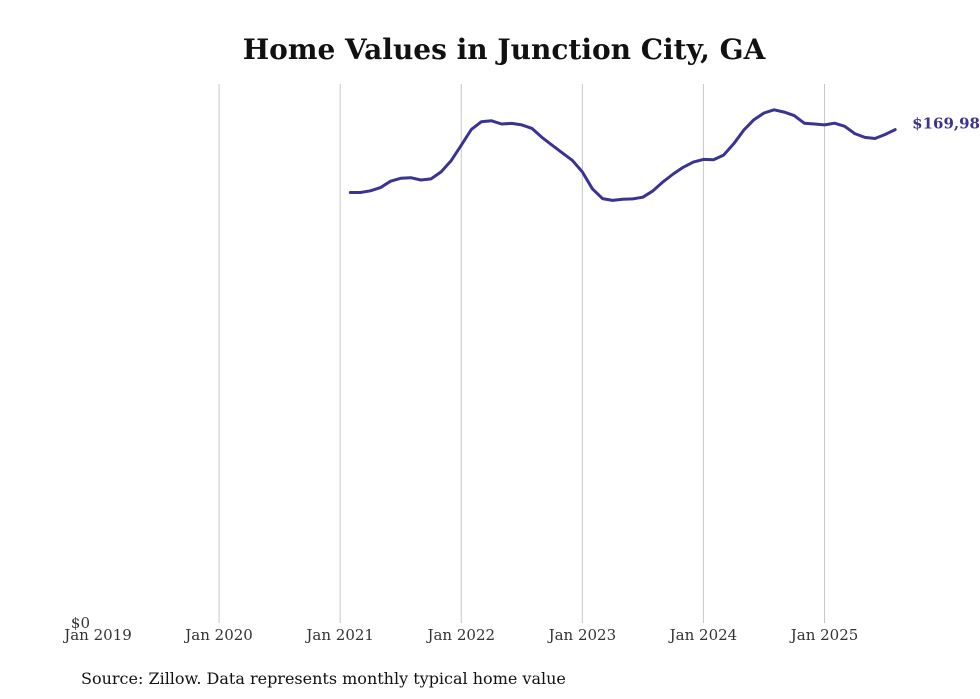 Image resolution: width=980 pixels, height=699 pixels. Describe the element at coordinates (505, 49) in the screenshot. I see `chart-title: Home Values in Junction City, GA` at that location.